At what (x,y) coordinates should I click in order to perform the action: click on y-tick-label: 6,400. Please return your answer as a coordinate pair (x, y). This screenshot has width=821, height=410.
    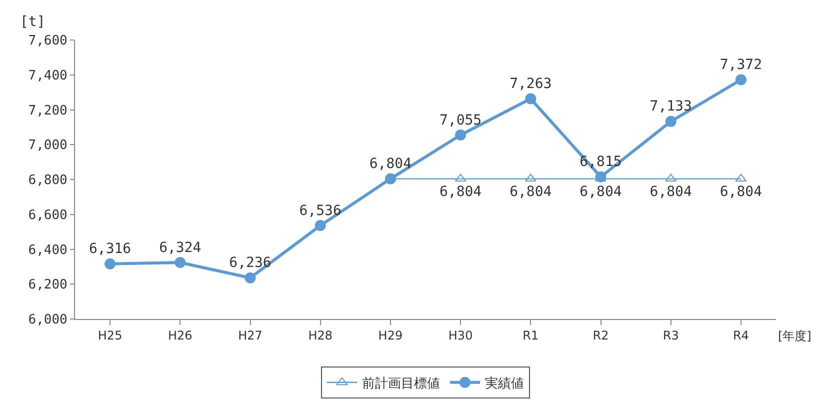
    Looking at the image, I should click on (48, 250).